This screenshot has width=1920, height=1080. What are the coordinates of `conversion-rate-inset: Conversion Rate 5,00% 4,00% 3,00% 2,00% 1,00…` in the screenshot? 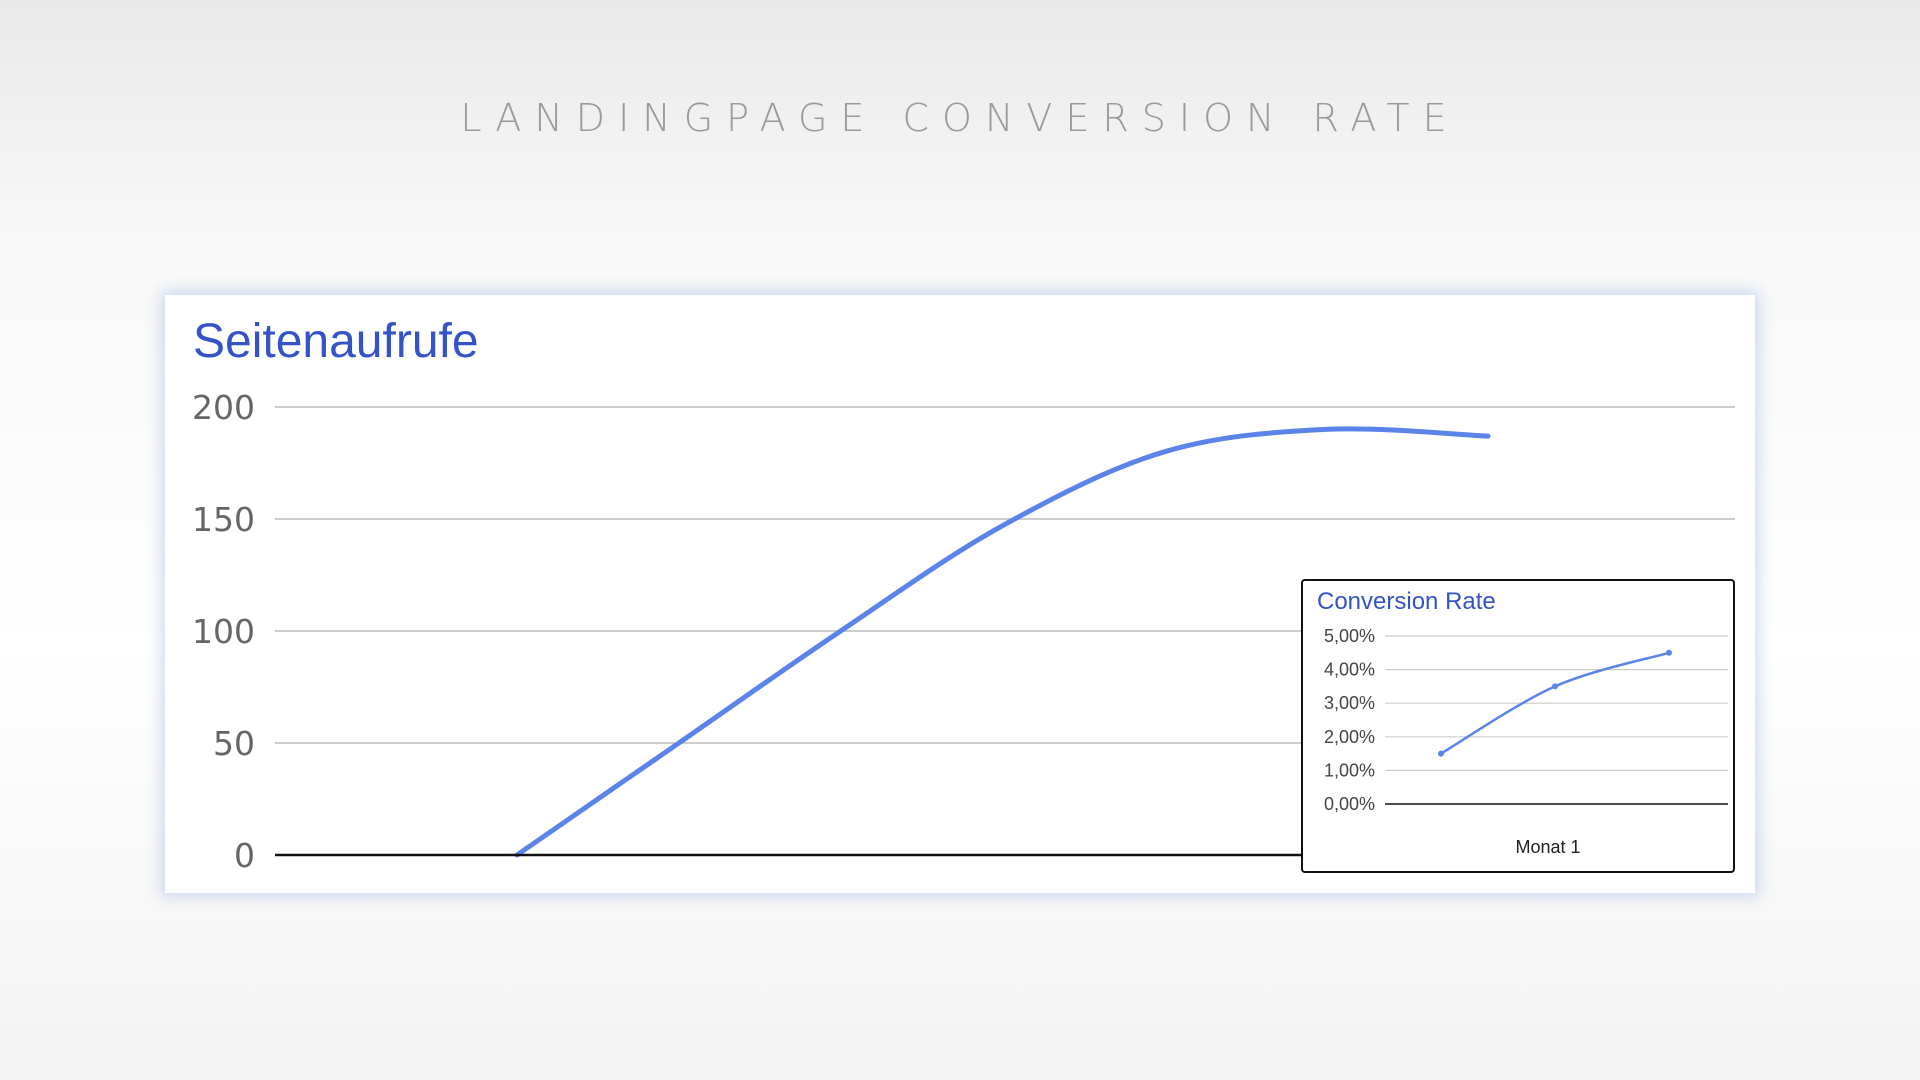 It's located at (1518, 726).